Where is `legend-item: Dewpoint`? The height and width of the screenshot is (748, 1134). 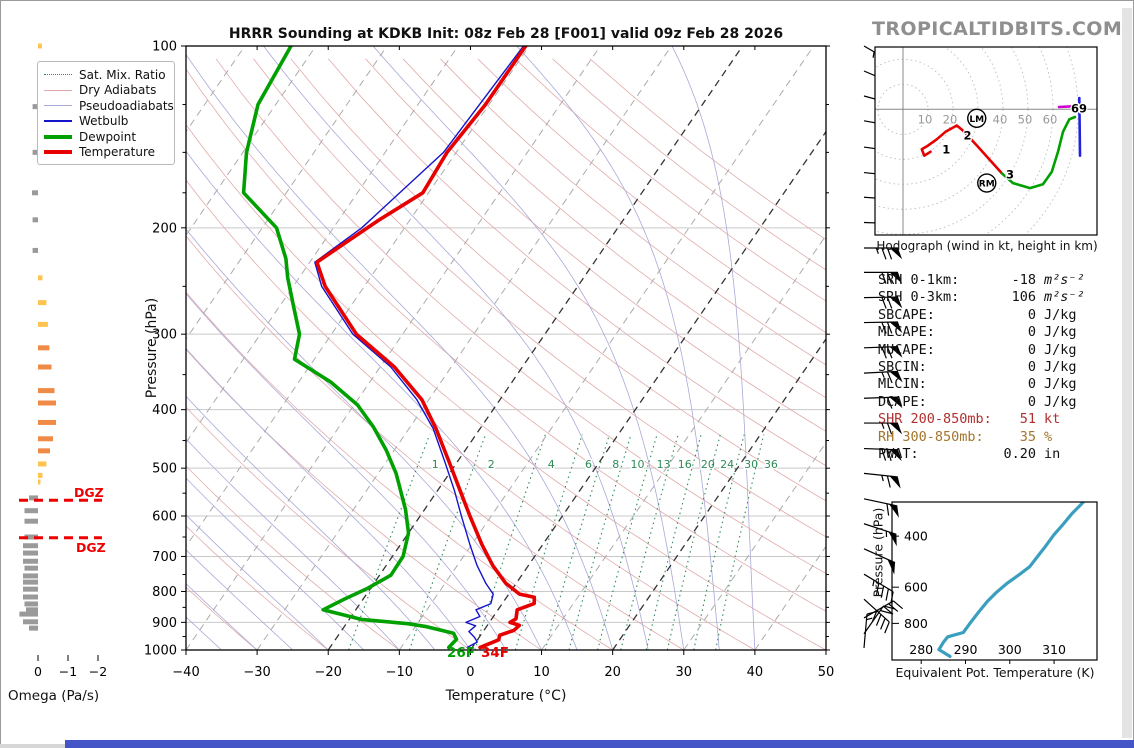
legend-item: Dewpoint is located at coordinates (106, 137).